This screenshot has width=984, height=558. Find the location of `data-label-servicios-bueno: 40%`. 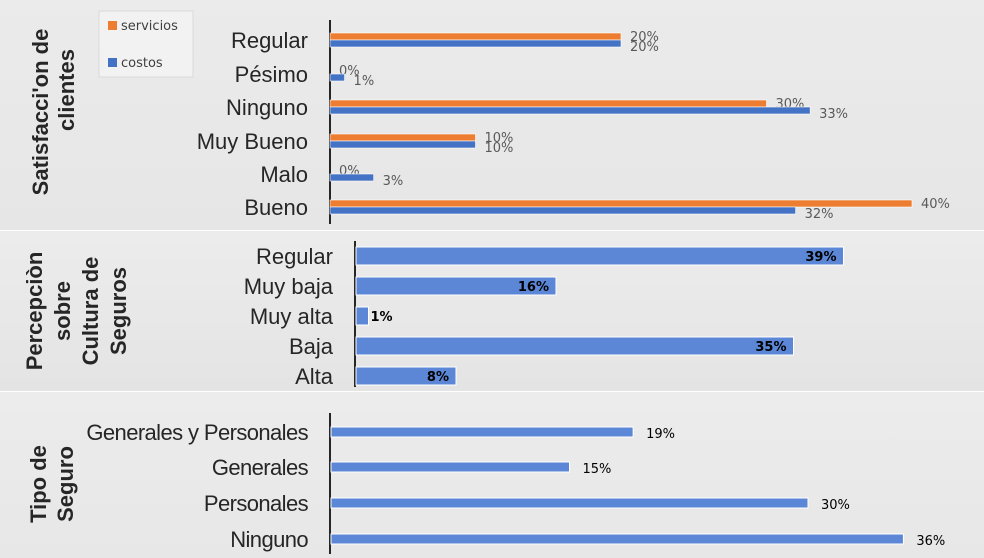

data-label-servicios-bueno: 40% is located at coordinates (935, 204).